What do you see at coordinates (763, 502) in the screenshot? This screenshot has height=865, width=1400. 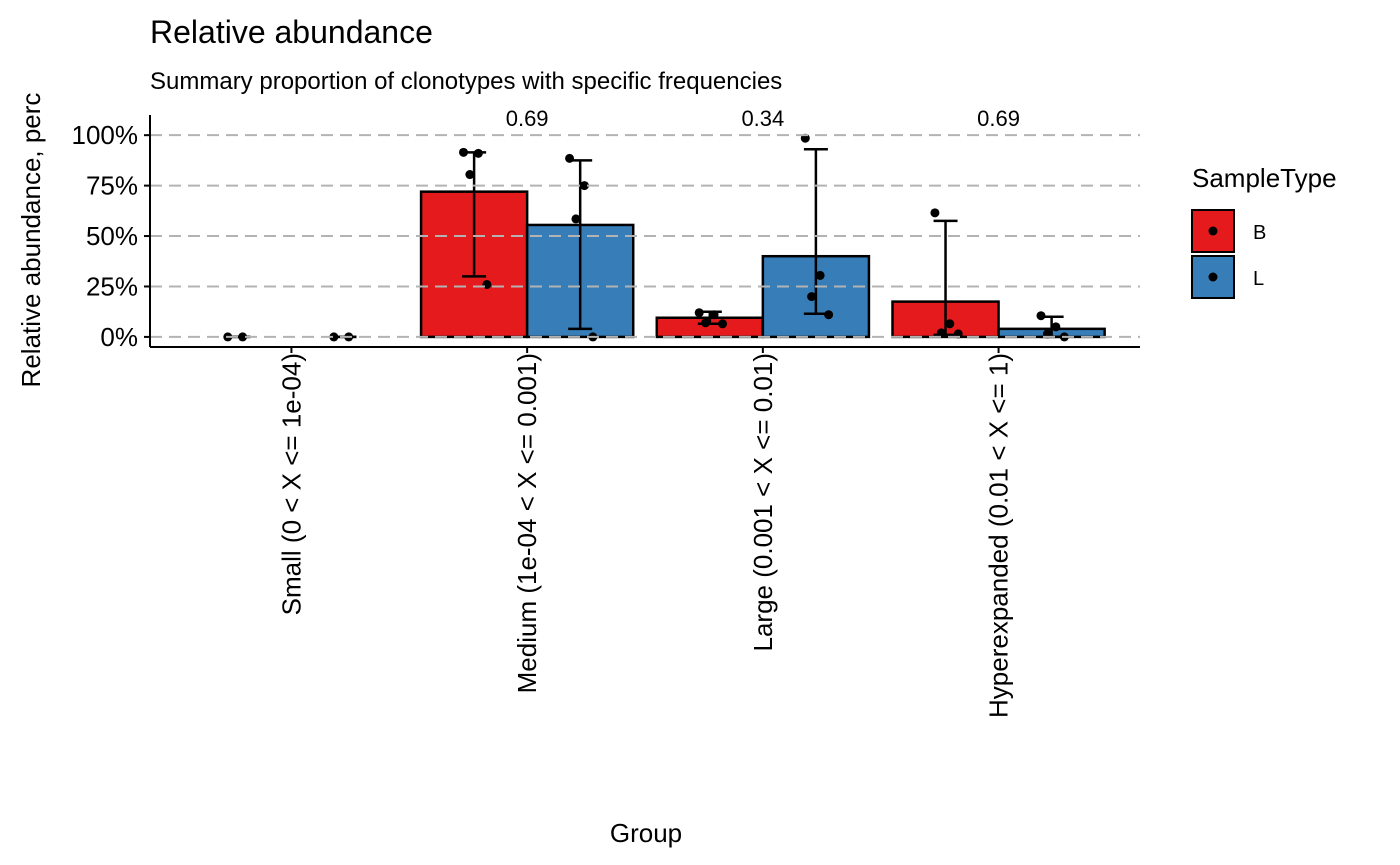 I see `x-tick-label: Large (0.001 < X <= 0.01)` at bounding box center [763, 502].